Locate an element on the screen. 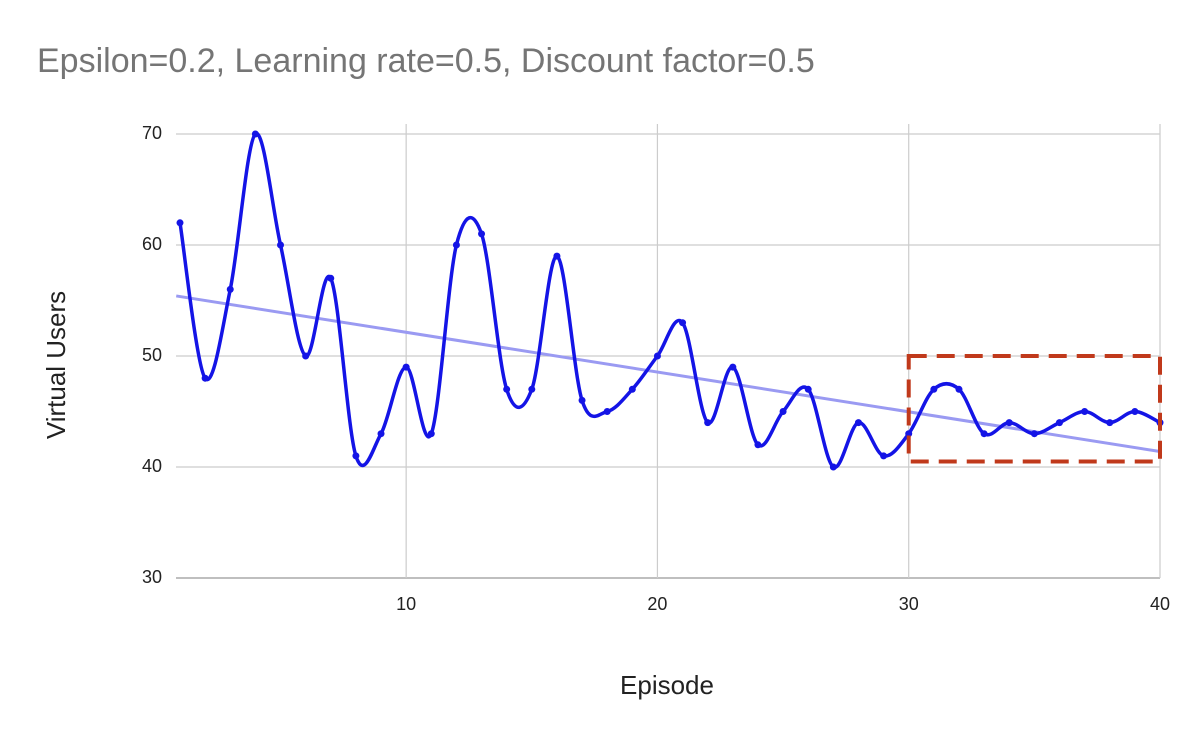 The height and width of the screenshot is (742, 1200). y-tick-label: 40 is located at coordinates (152, 466).